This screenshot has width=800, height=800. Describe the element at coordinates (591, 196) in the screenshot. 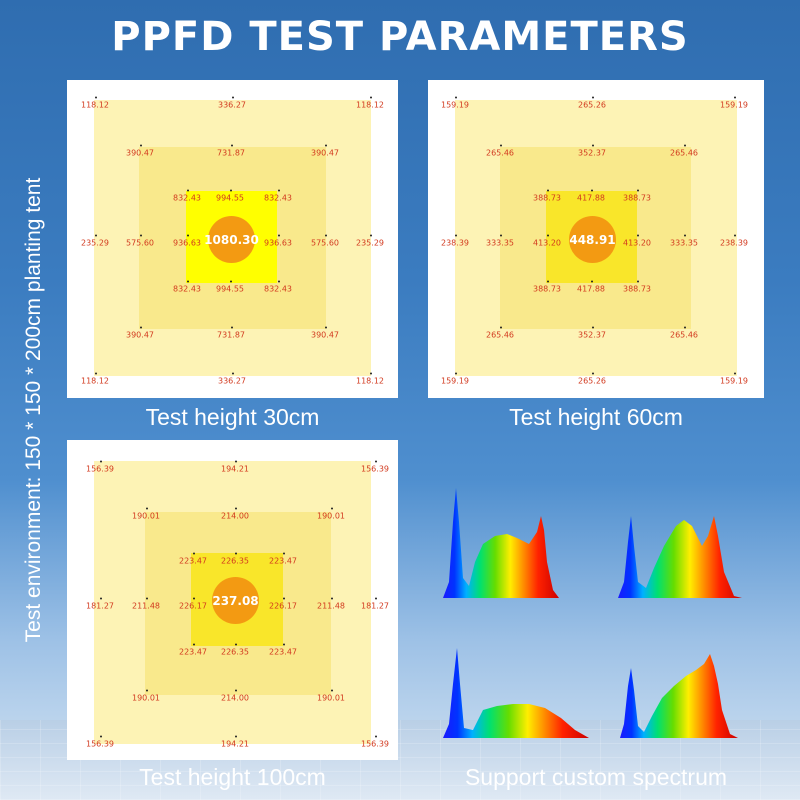

I see `reading-inner-tc: 417.88` at that location.